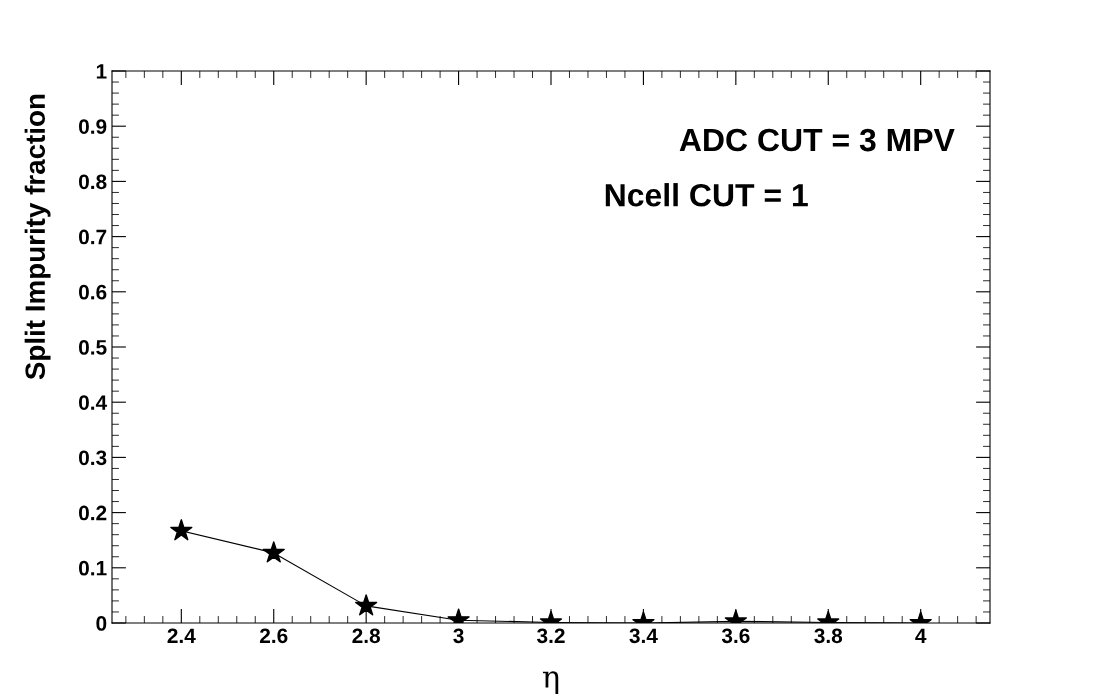 The width and height of the screenshot is (1101, 694). Describe the element at coordinates (458, 636) in the screenshot. I see `x-tick-label: 3` at that location.